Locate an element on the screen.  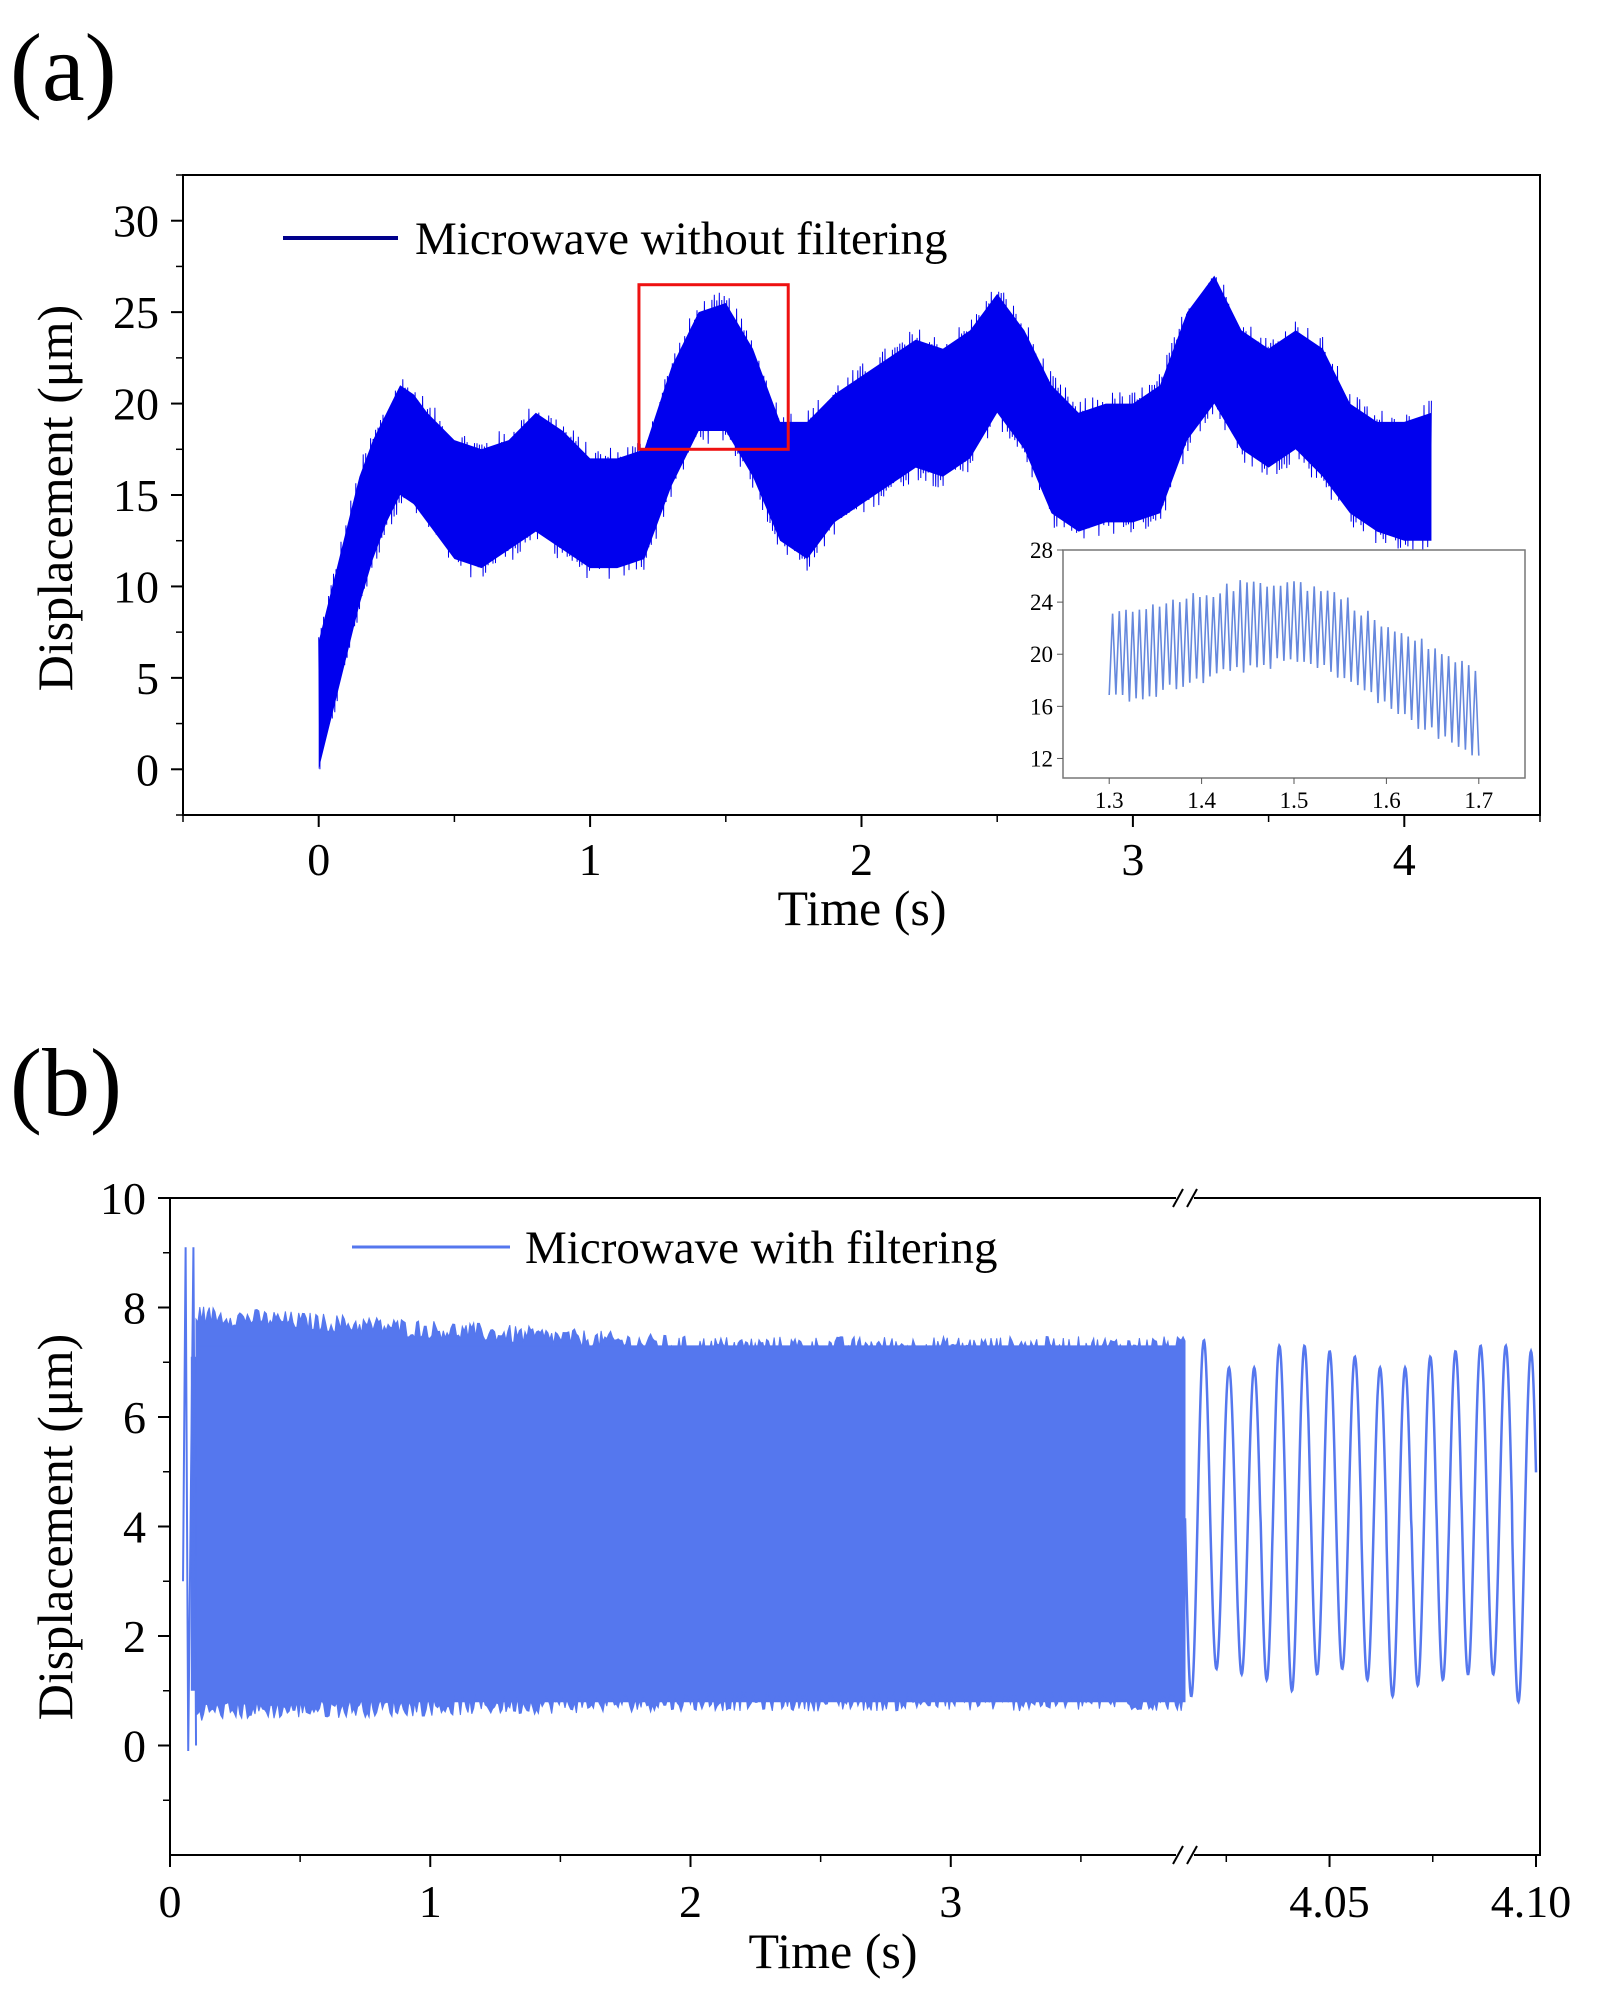
oscillation-trace is located at coordinates (1360, 1521).